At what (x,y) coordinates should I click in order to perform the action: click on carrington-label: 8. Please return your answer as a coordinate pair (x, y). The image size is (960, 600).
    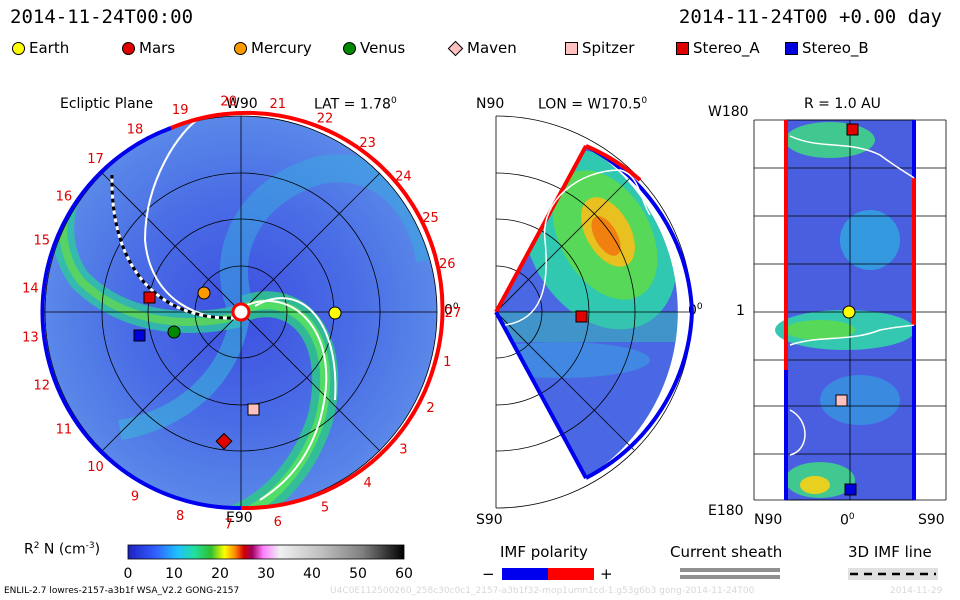
    Looking at the image, I should click on (180, 516).